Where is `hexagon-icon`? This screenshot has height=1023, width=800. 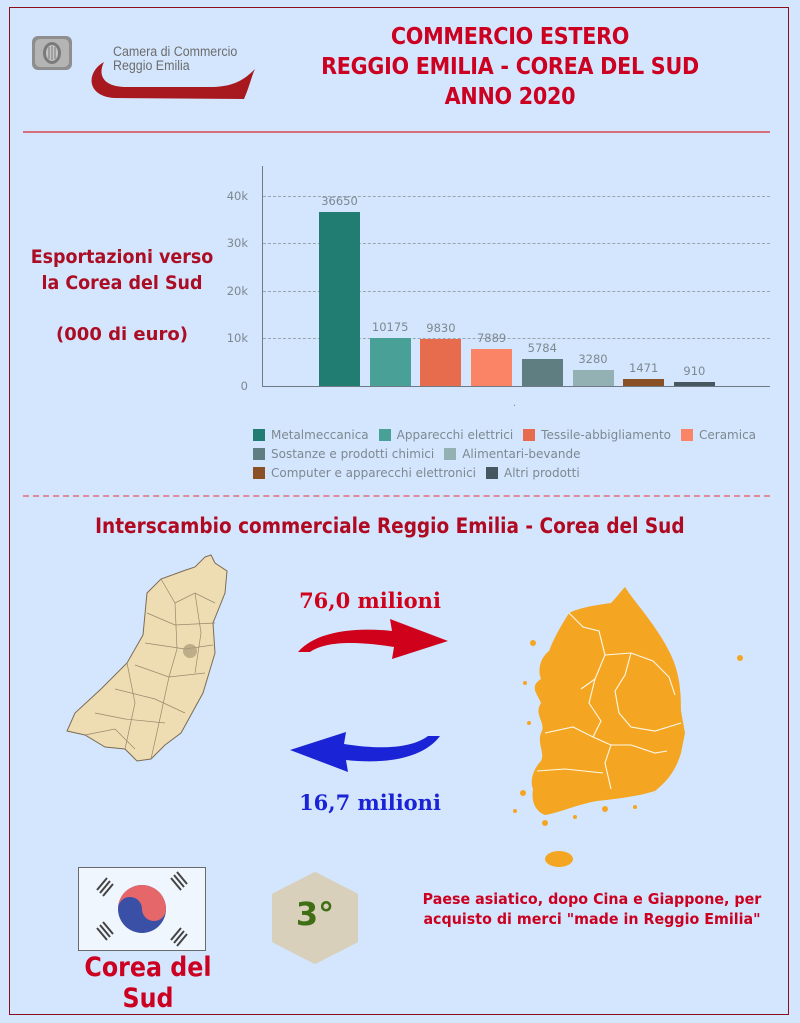
hexagon-icon is located at coordinates (315, 918).